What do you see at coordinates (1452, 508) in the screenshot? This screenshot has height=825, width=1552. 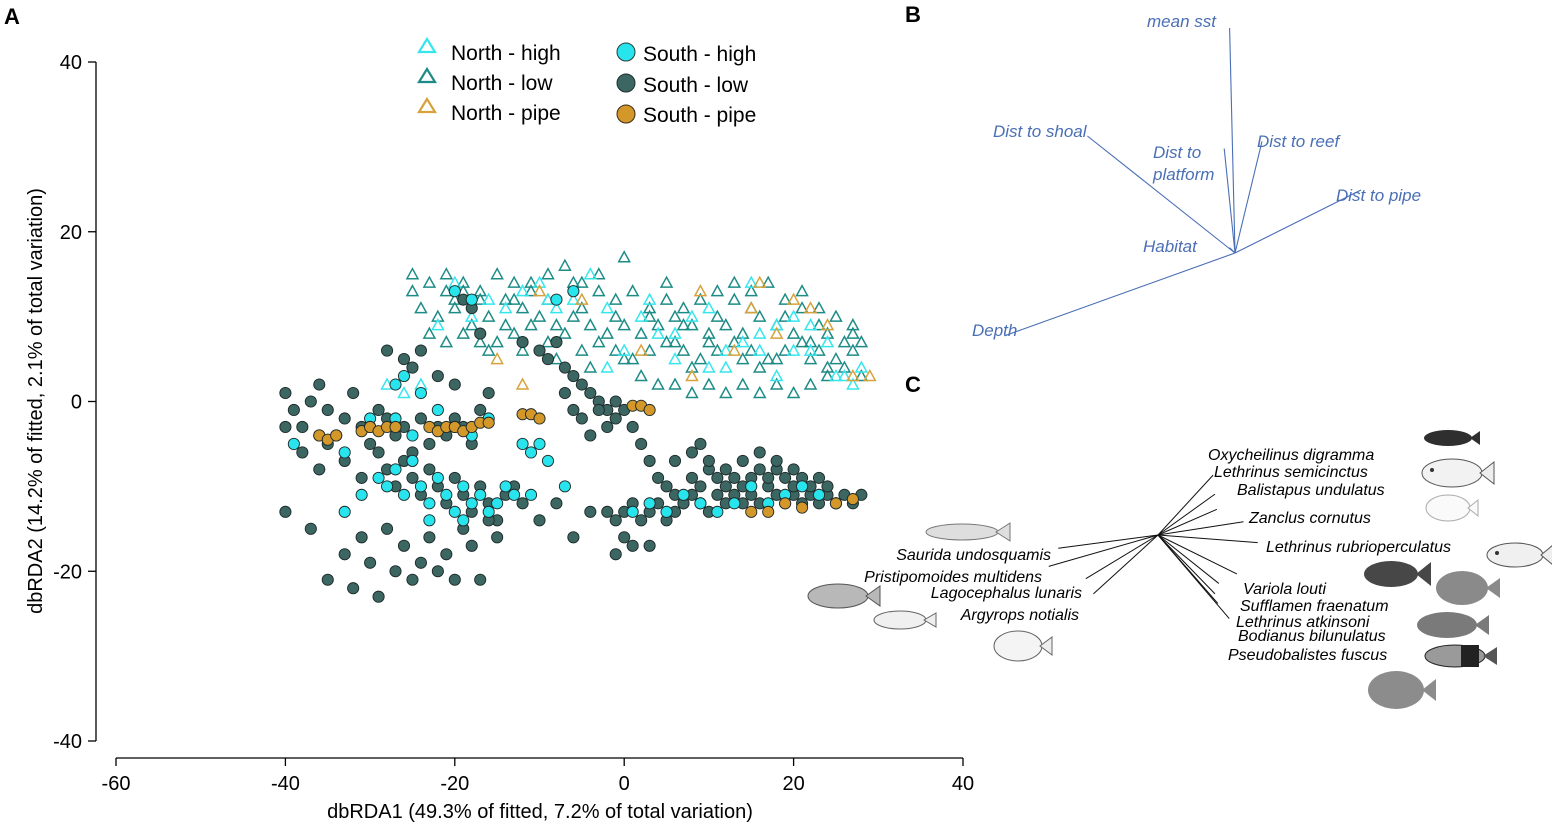 I see `balistapus-fish-image` at bounding box center [1452, 508].